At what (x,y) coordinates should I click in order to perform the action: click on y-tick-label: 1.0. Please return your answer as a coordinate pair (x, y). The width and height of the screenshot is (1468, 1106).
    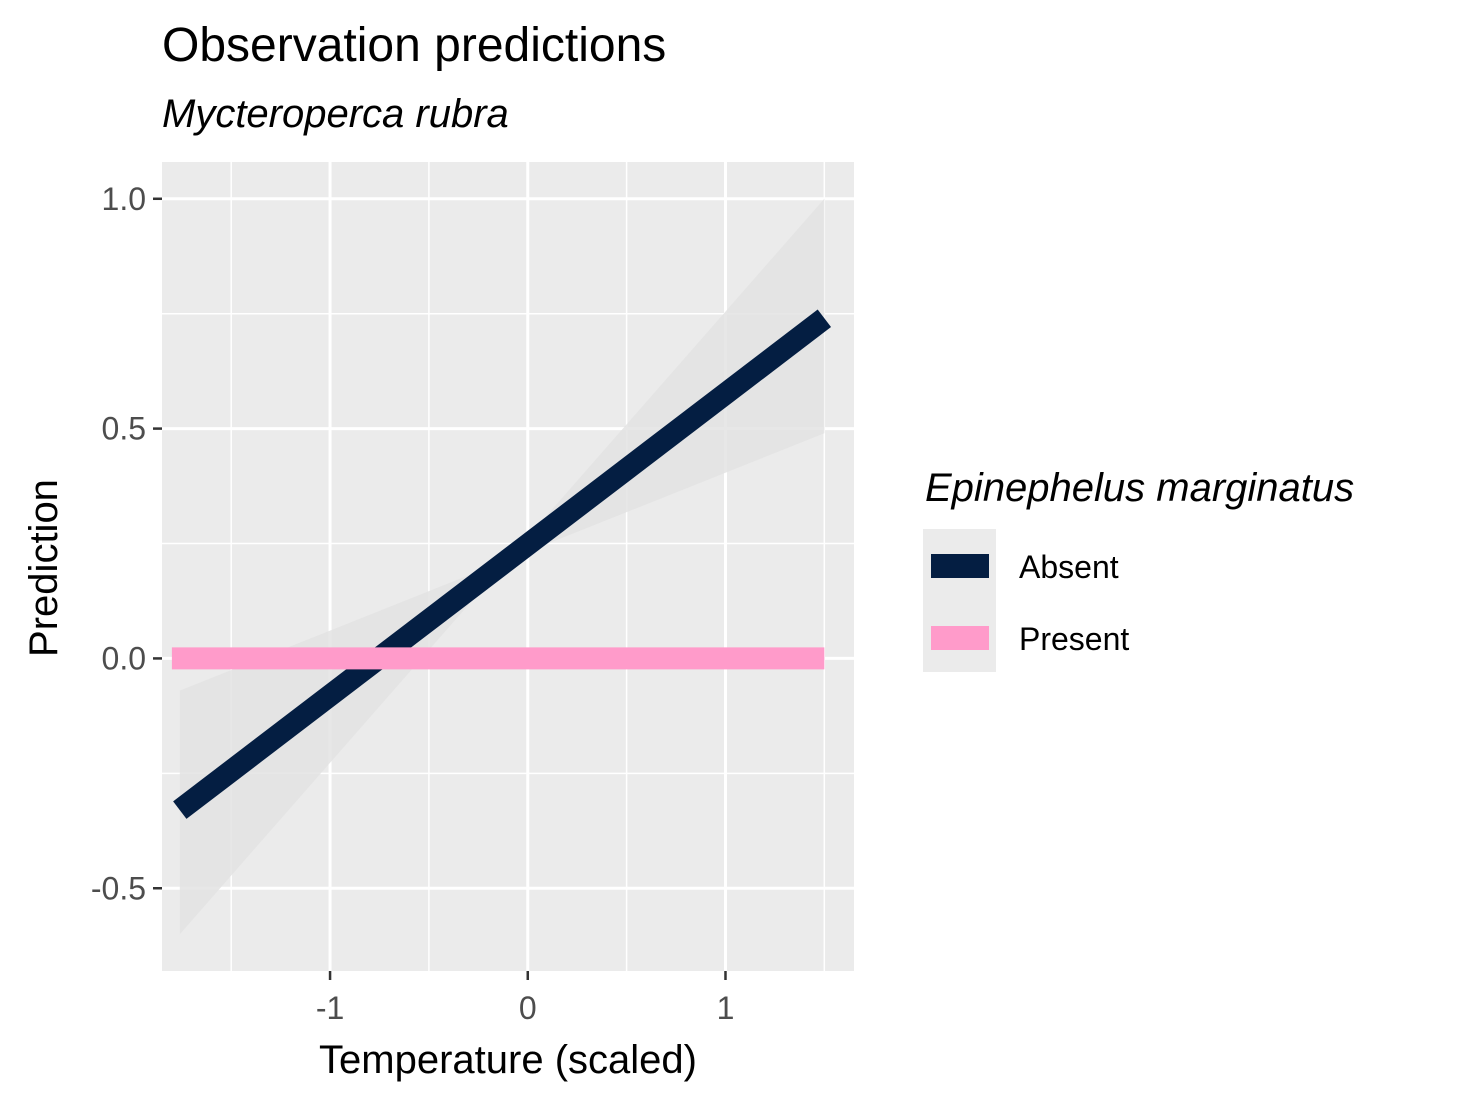
    Looking at the image, I should click on (124, 199).